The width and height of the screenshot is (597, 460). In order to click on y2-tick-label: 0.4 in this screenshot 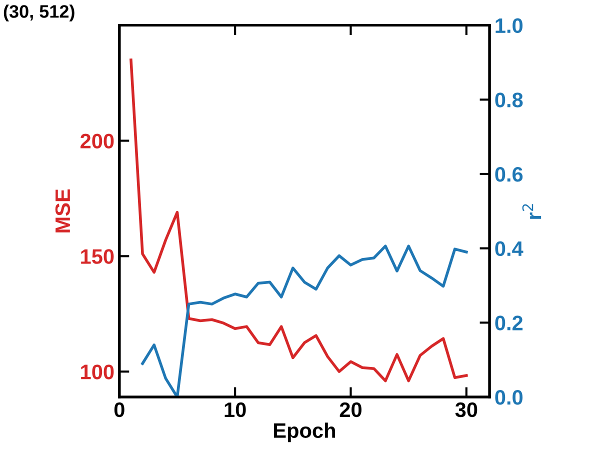, I will do `click(509, 248)`.